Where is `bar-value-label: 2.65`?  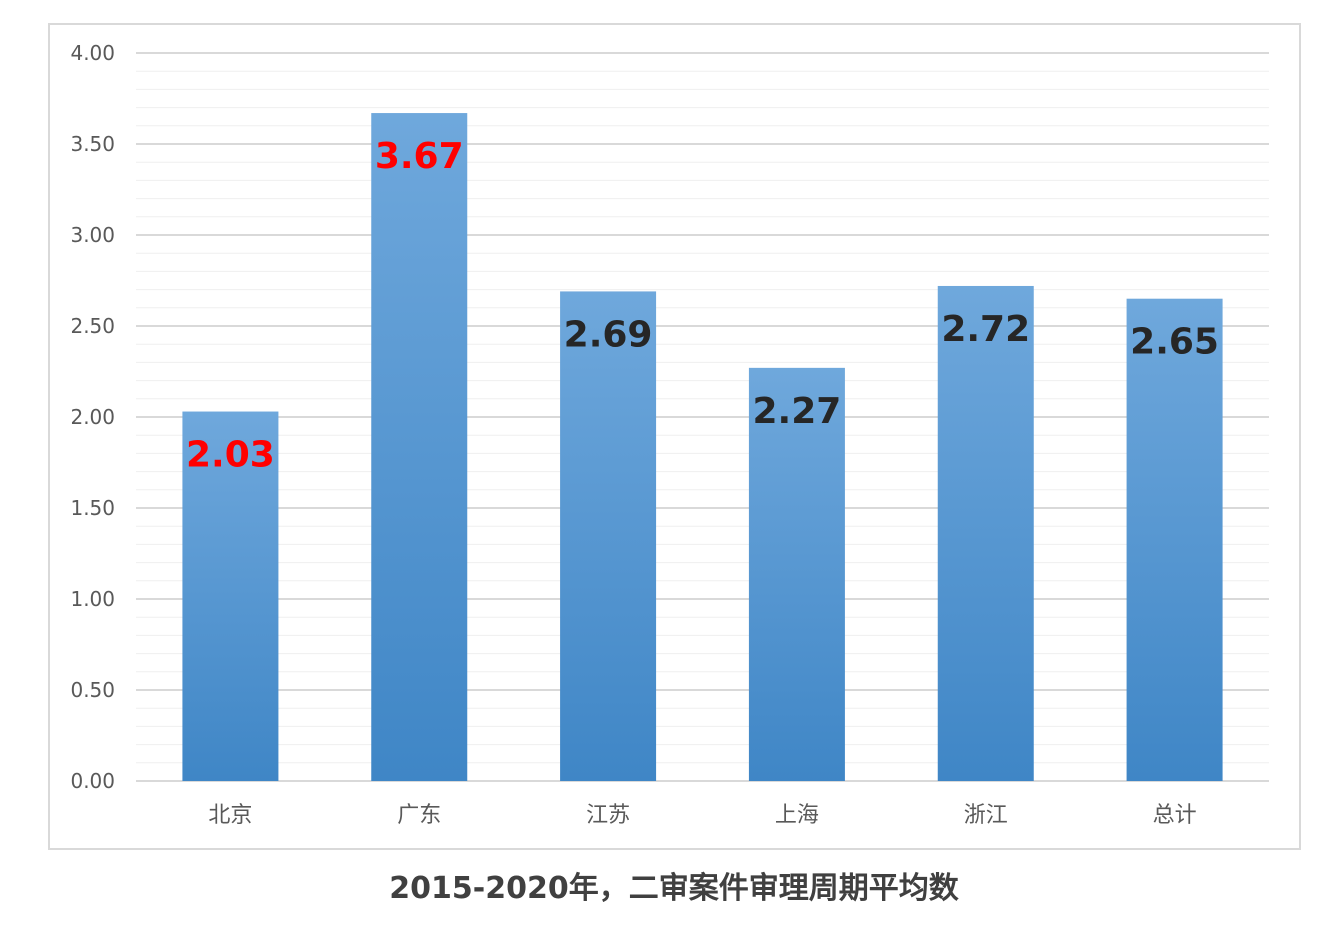
bar-value-label: 2.65 is located at coordinates (1174, 342).